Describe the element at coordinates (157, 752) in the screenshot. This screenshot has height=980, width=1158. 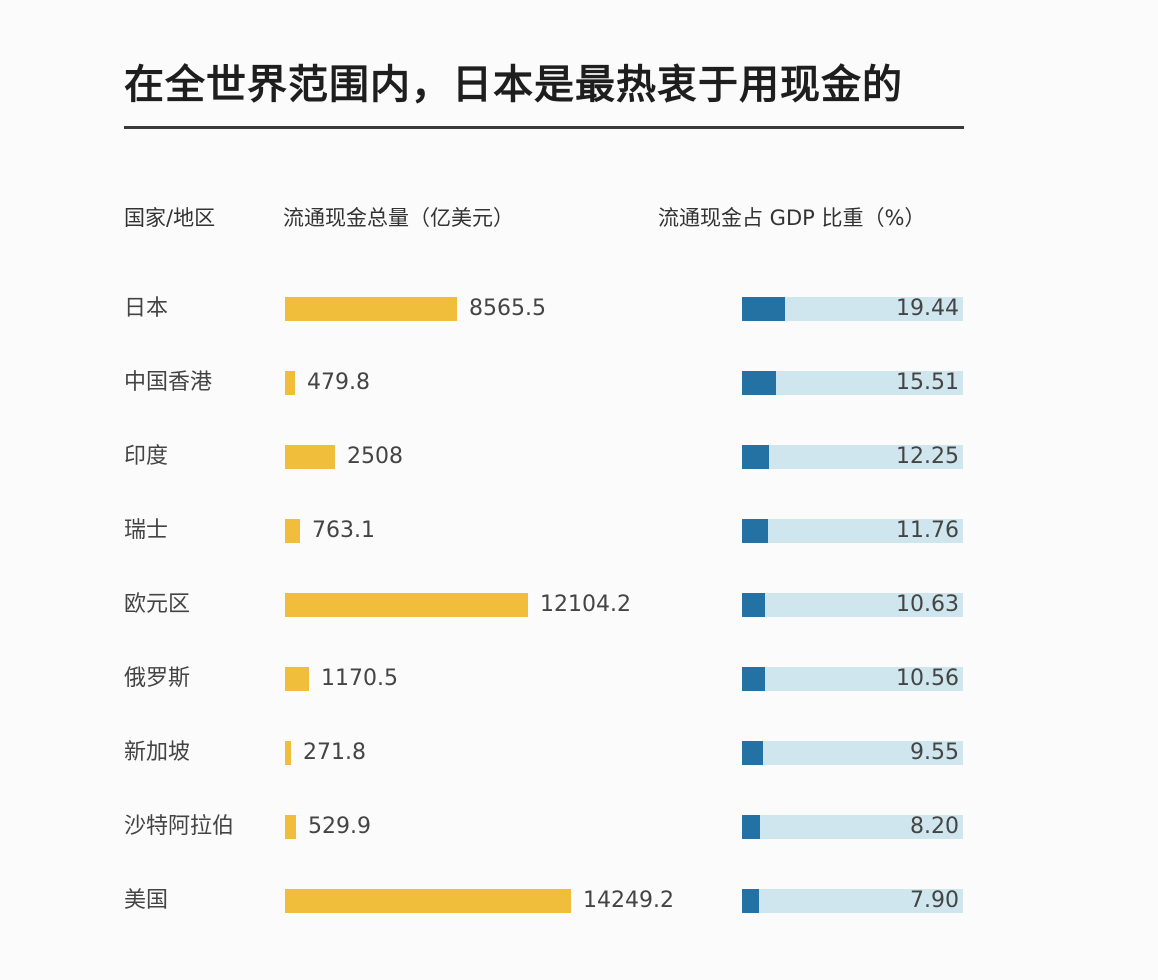
I see `country-label: 新加坡` at that location.